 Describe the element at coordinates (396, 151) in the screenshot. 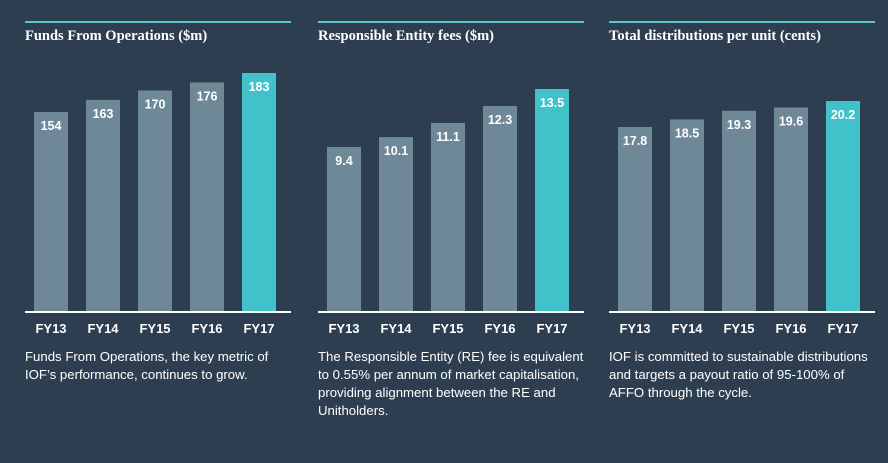

I see `data-label: 10.1` at that location.